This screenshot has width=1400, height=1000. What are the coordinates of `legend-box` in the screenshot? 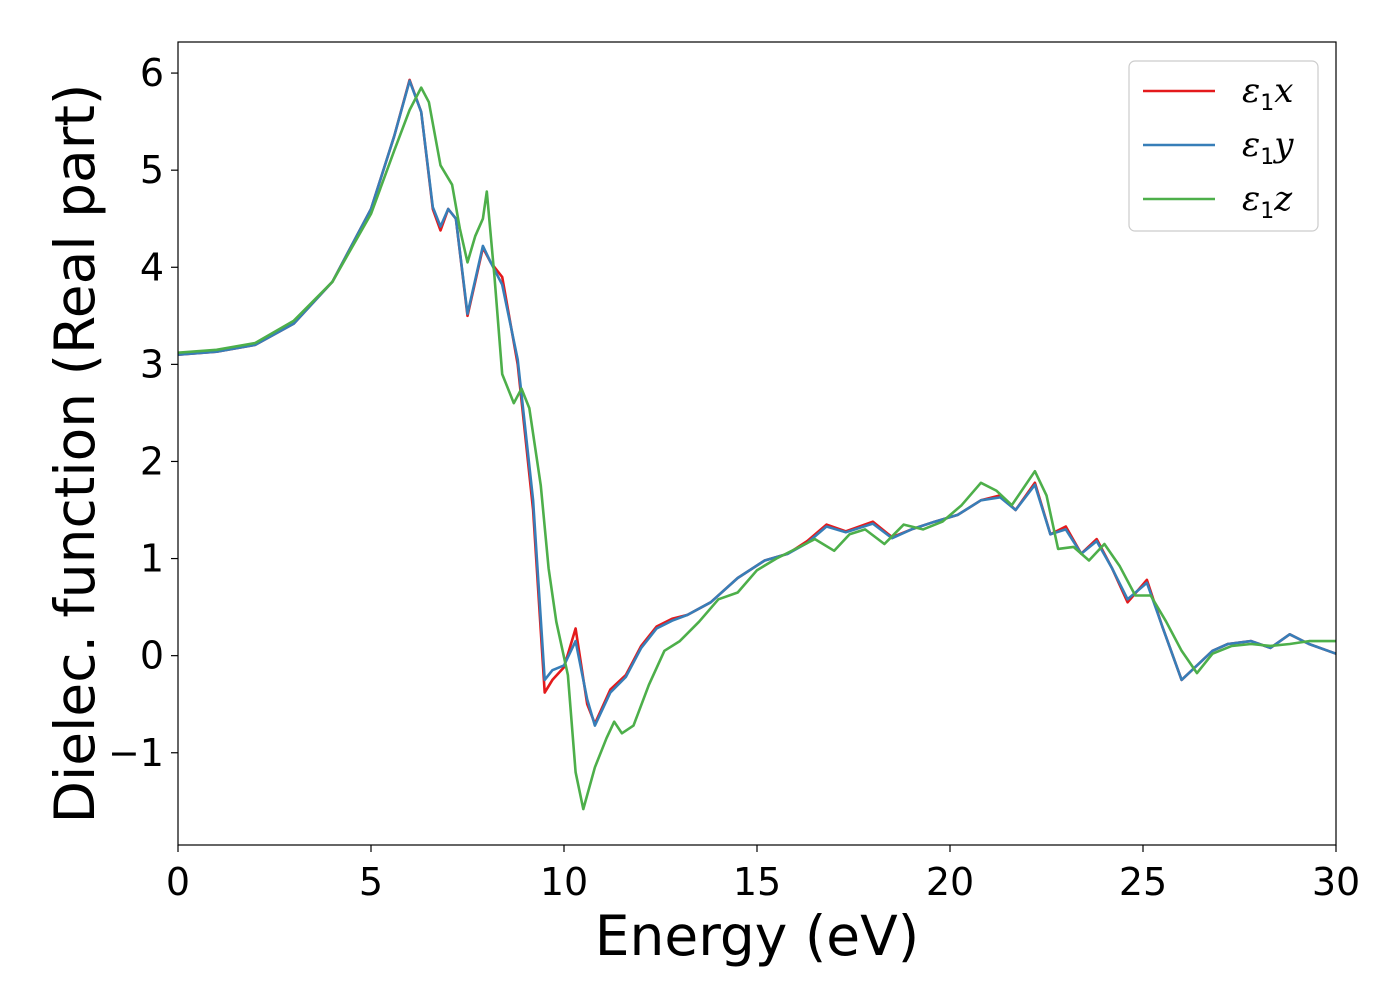 It's located at (1223, 146).